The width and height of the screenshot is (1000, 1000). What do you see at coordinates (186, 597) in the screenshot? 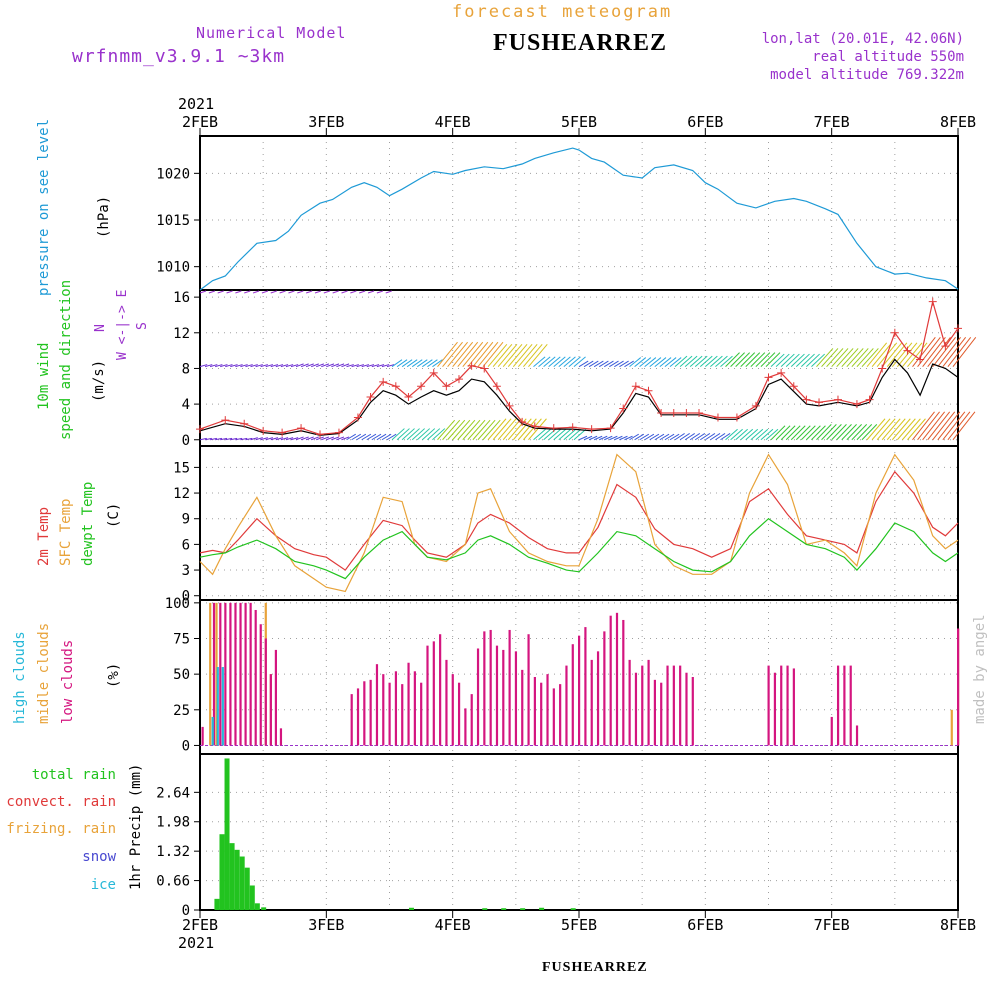
I see `y-tick-label: 0` at bounding box center [186, 597].